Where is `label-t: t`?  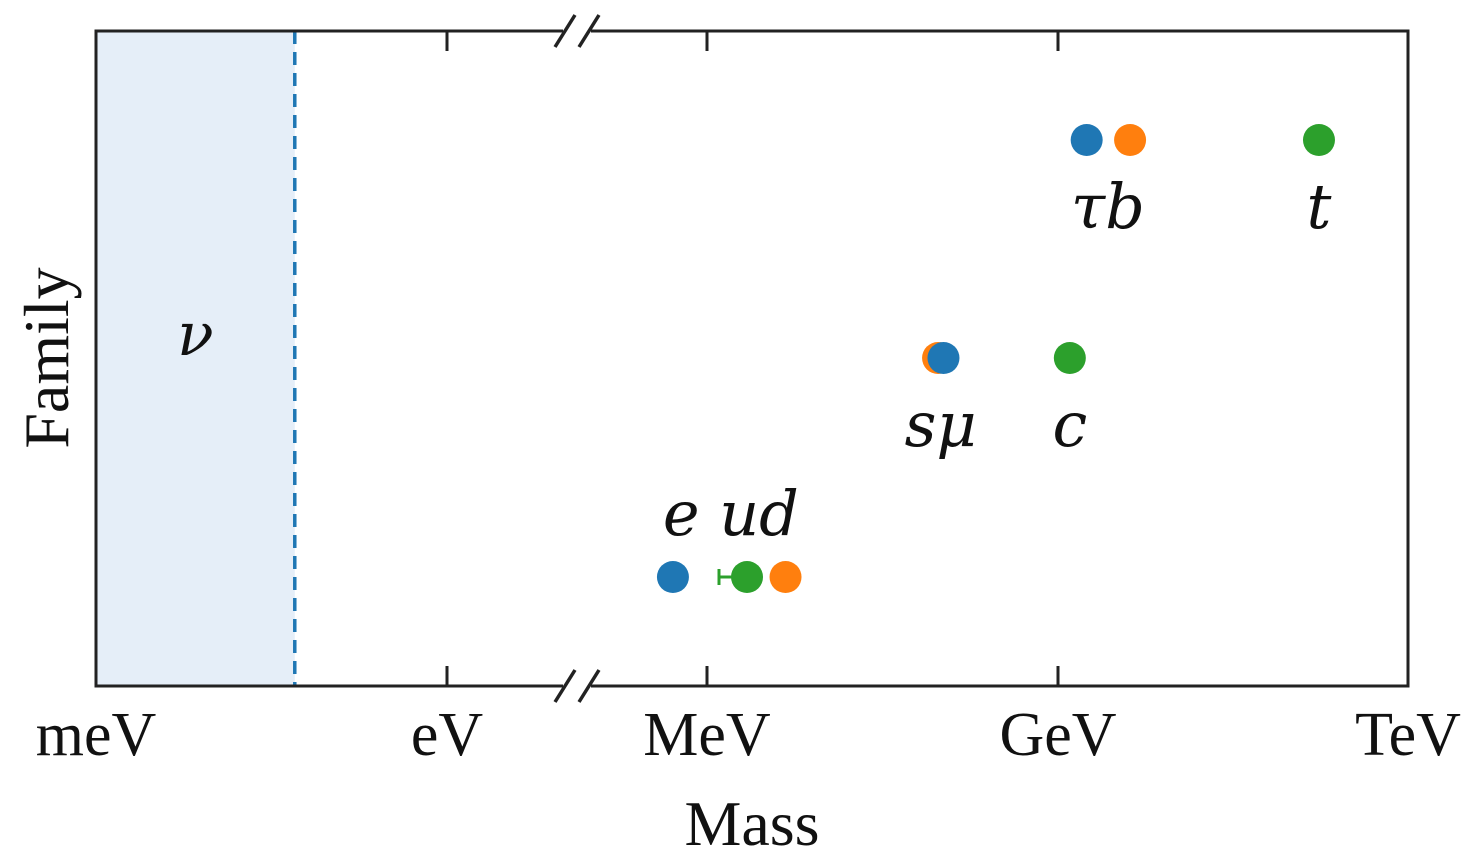
label-t: t is located at coordinates (1319, 206).